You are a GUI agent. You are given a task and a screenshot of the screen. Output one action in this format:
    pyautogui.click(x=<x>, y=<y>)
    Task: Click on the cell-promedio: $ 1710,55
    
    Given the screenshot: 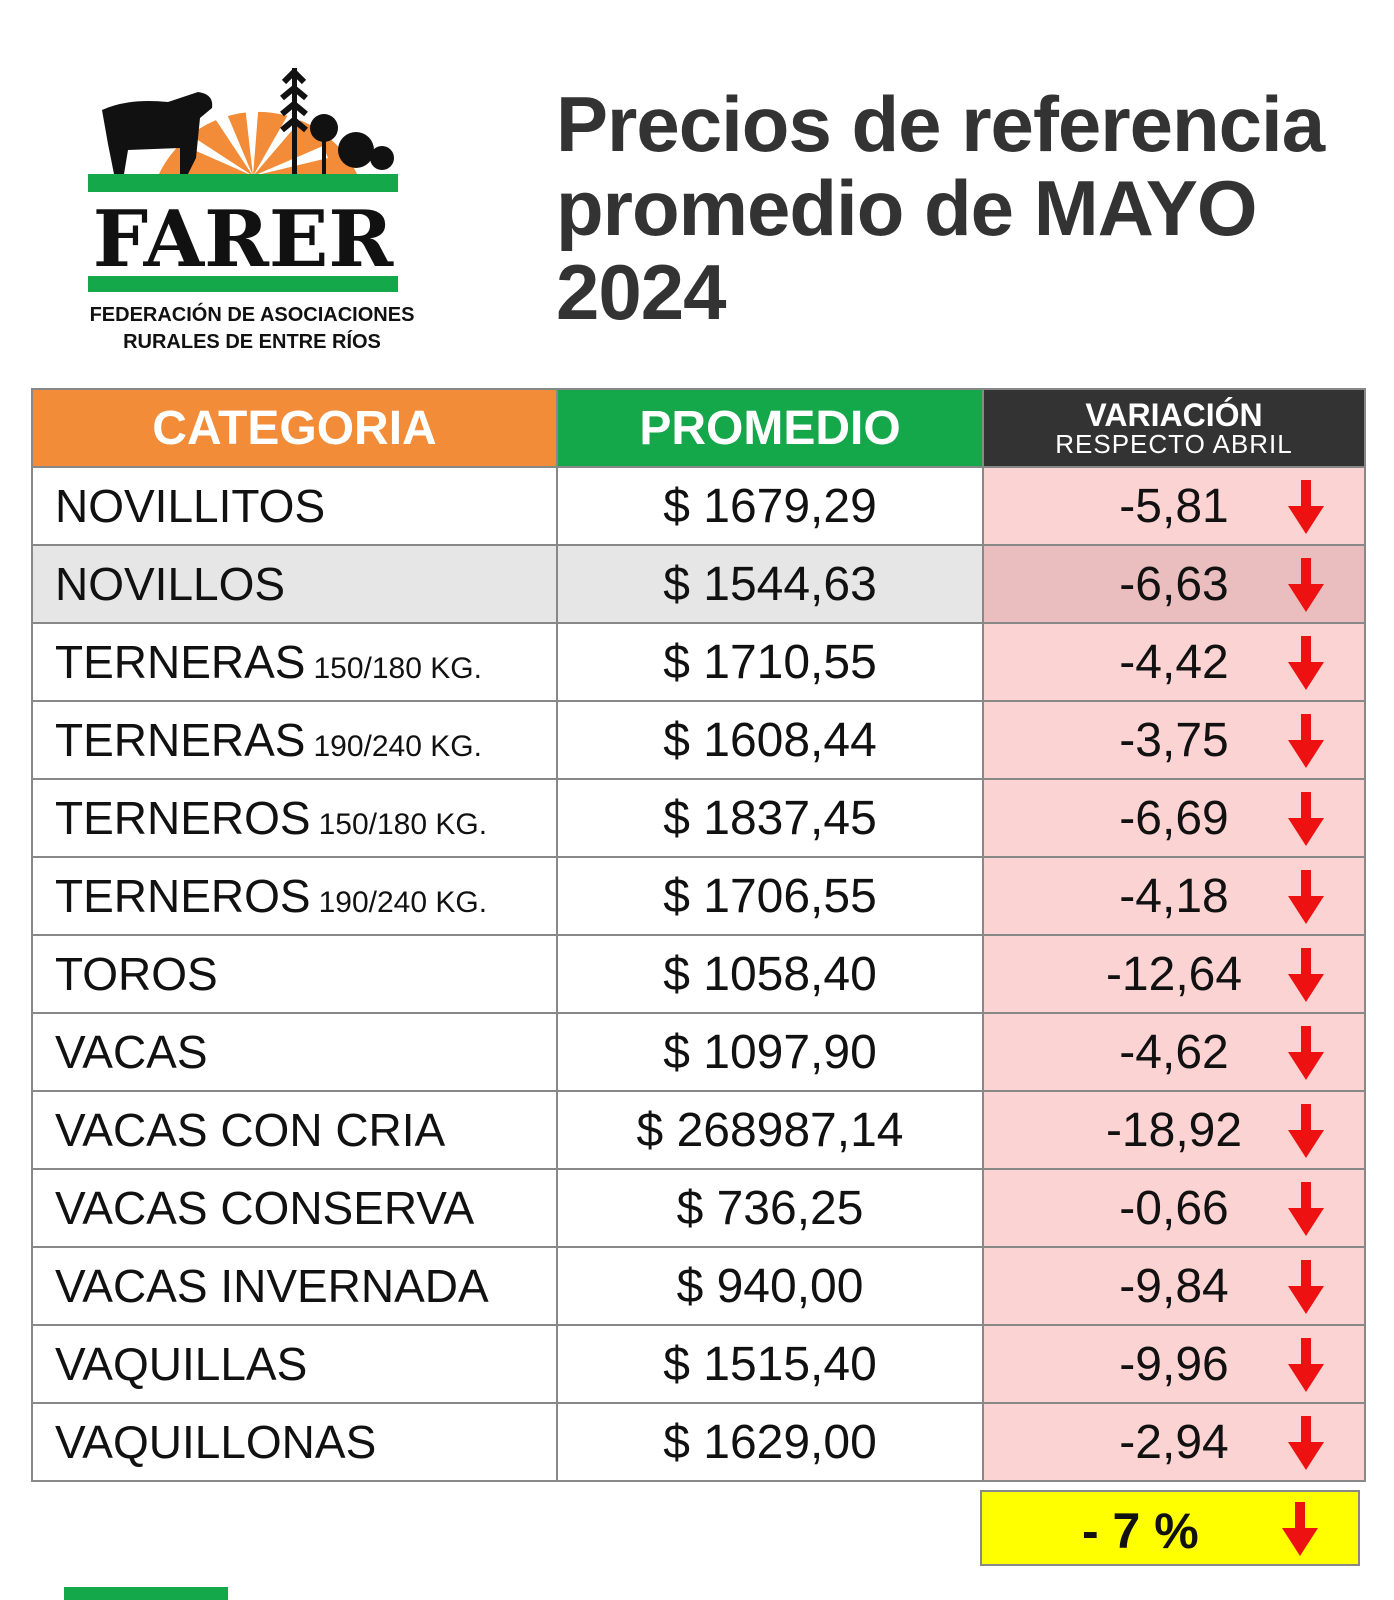 What is the action you would take?
    pyautogui.click(x=770, y=662)
    